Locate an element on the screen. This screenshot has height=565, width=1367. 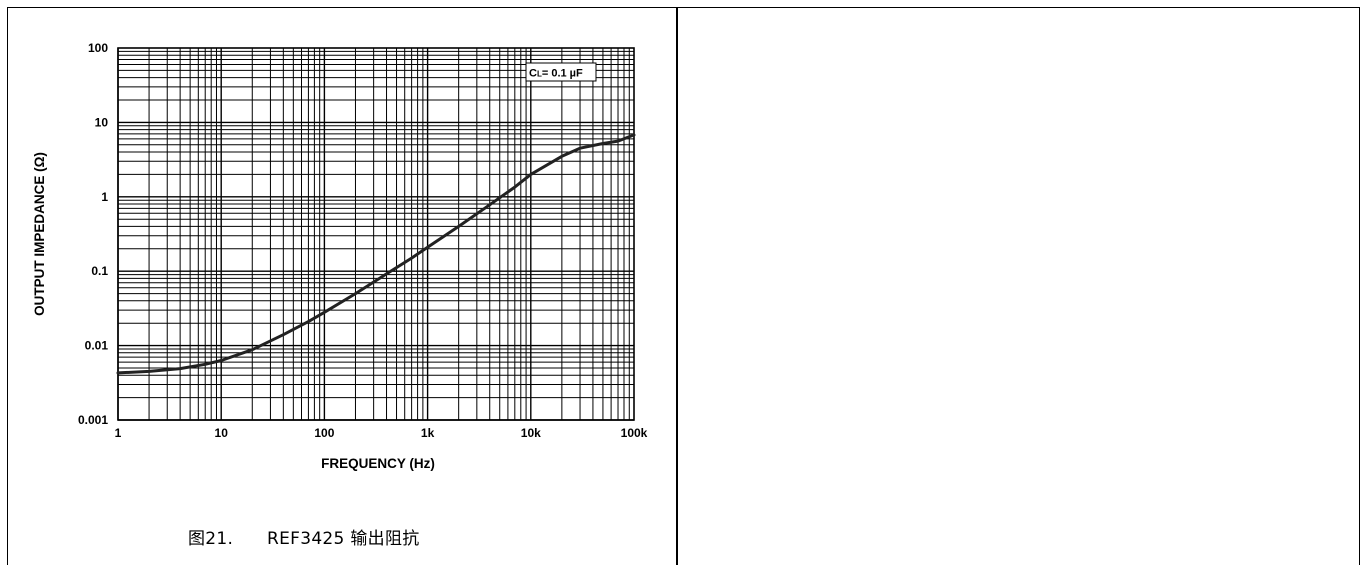
x-tick-label: 1k is located at coordinates (428, 433).